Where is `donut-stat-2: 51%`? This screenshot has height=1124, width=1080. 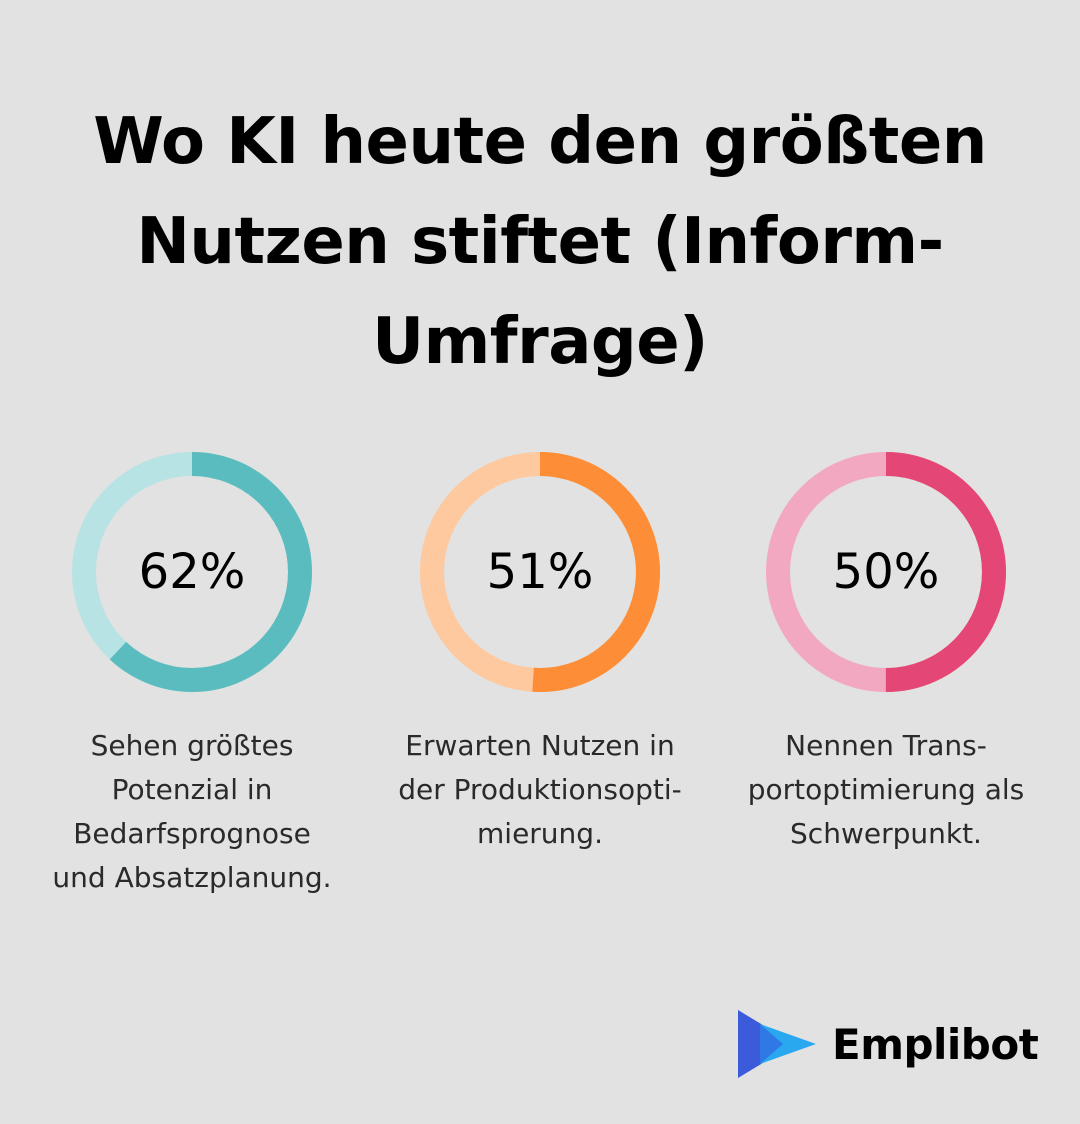
donut-stat-2: 51% is located at coordinates (540, 572).